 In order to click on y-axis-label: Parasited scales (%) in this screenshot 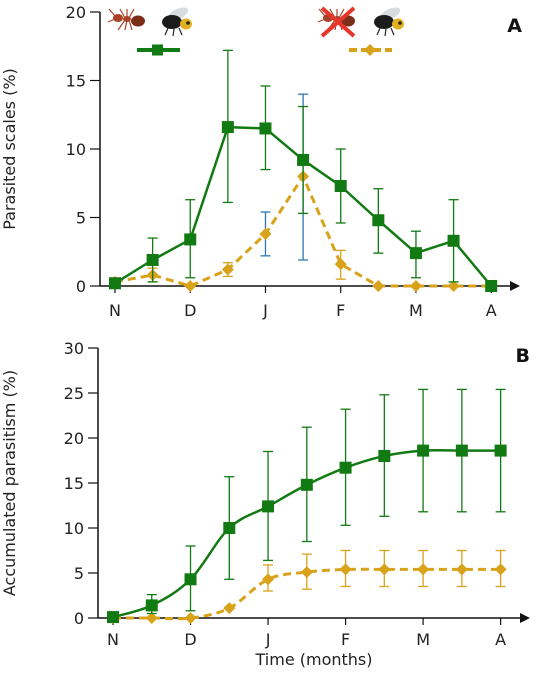, I will do `click(9, 149)`.